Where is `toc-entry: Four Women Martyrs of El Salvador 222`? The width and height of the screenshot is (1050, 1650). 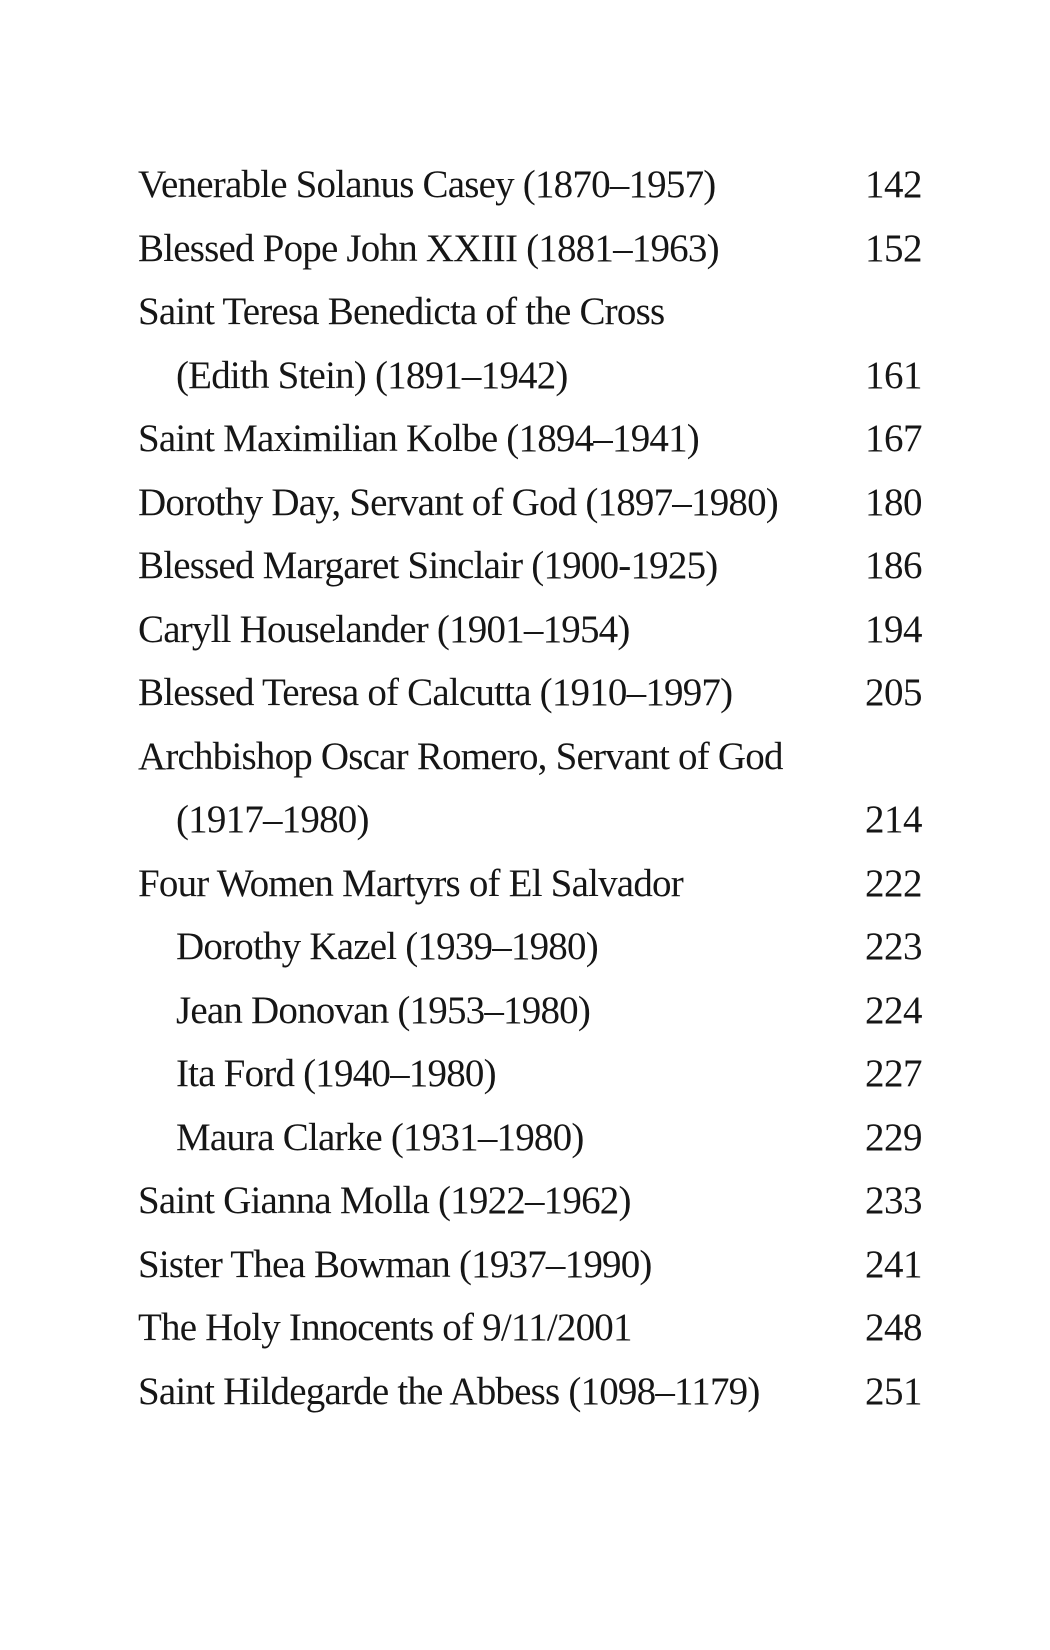
toc-entry: Four Women Martyrs of El Salvador 222 is located at coordinates (530, 884).